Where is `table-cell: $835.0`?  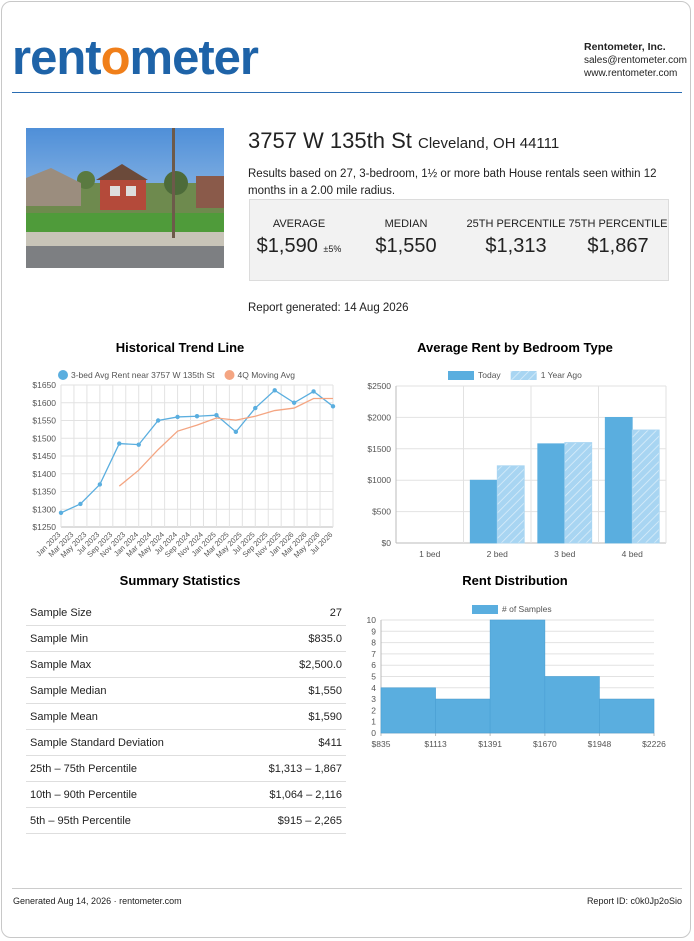 table-cell: $835.0 is located at coordinates (287, 638).